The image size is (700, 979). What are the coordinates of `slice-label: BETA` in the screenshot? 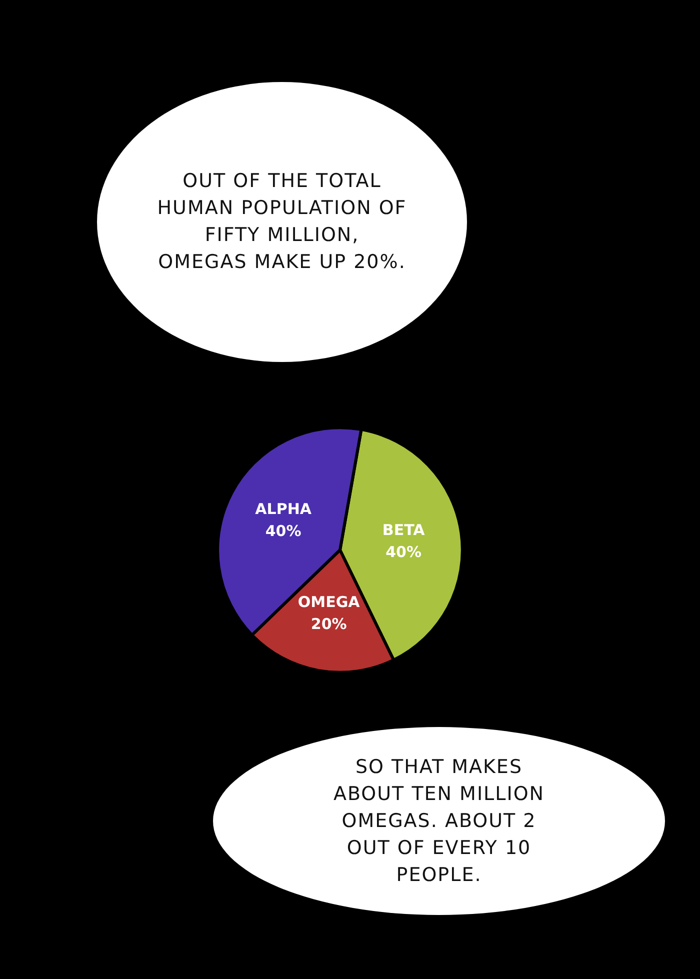 It's located at (404, 530).